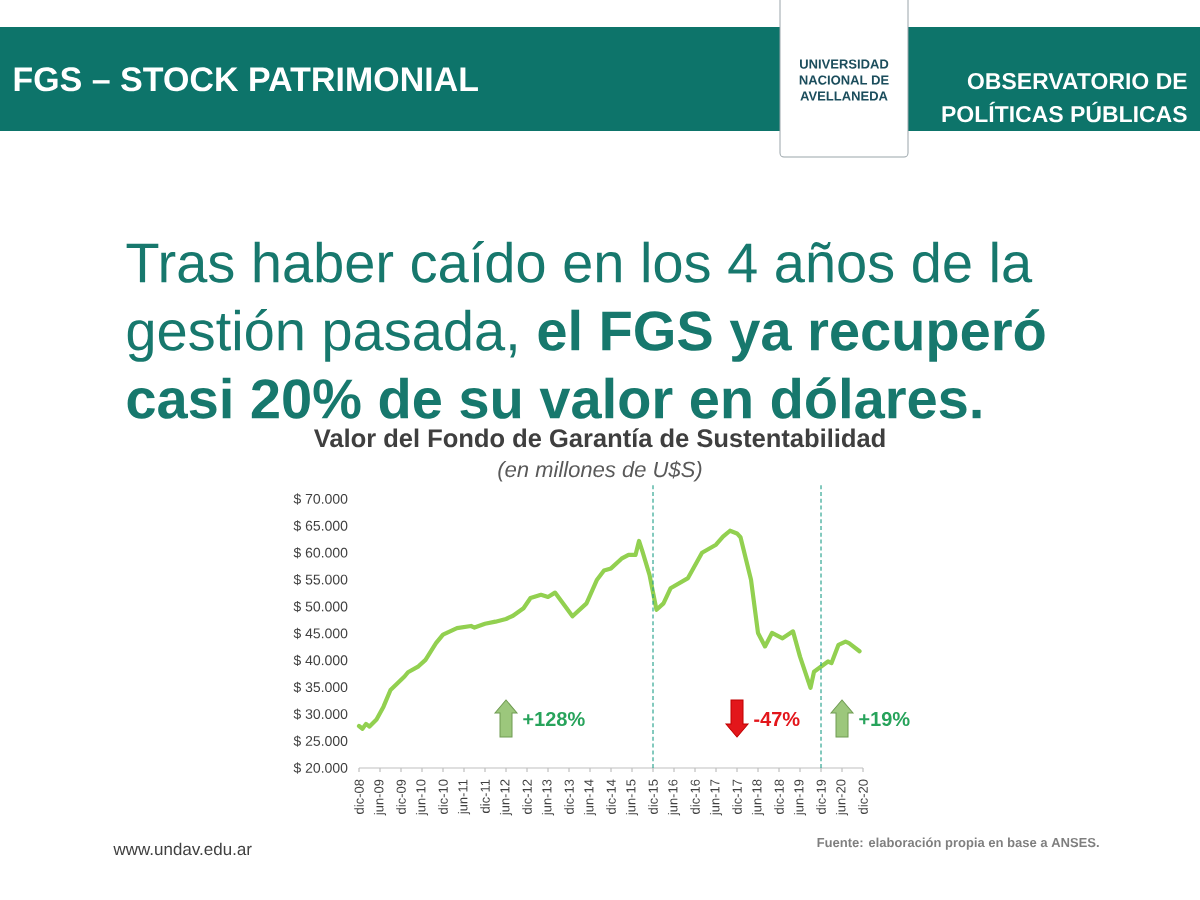 This screenshot has height=900, width=1200. What do you see at coordinates (842, 797) in the screenshot?
I see `x-tick-label: jun-20` at bounding box center [842, 797].